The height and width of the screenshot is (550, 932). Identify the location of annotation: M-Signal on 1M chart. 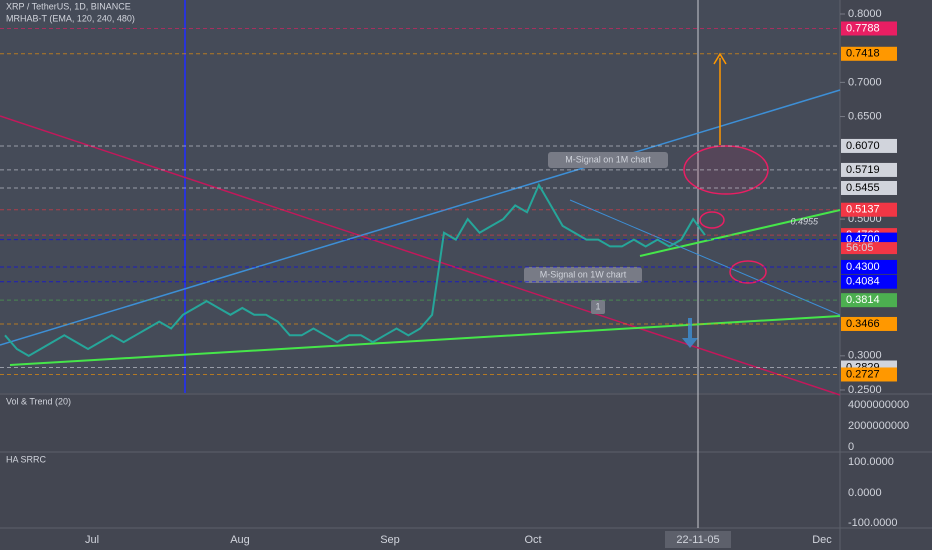
(608, 159).